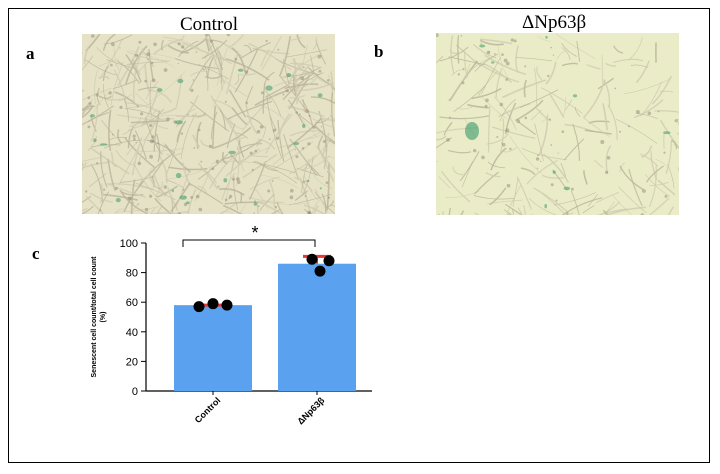 The height and width of the screenshot is (474, 720). What do you see at coordinates (554, 22) in the screenshot?
I see `panel-b-title: ΔNp63β` at bounding box center [554, 22].